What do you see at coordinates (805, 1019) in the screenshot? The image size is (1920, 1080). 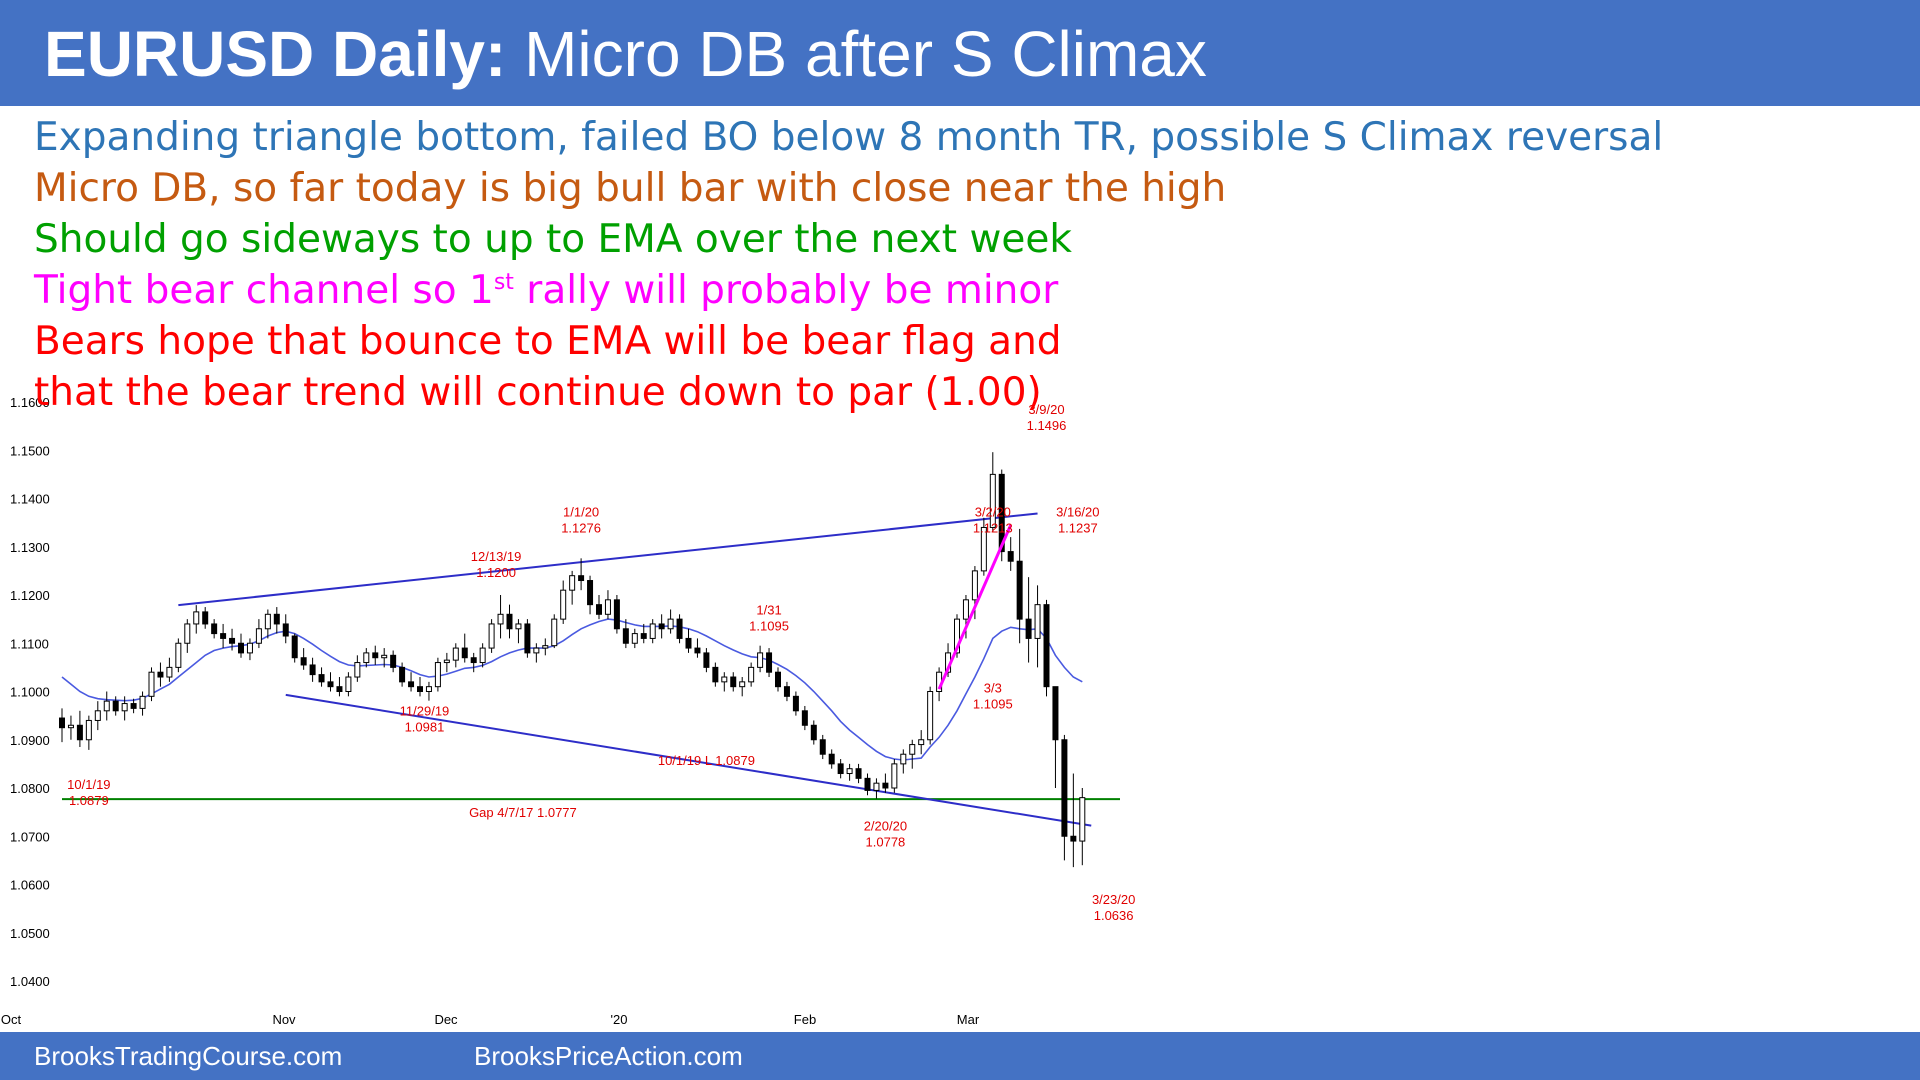 I see `x-tick-label: Feb` at bounding box center [805, 1019].